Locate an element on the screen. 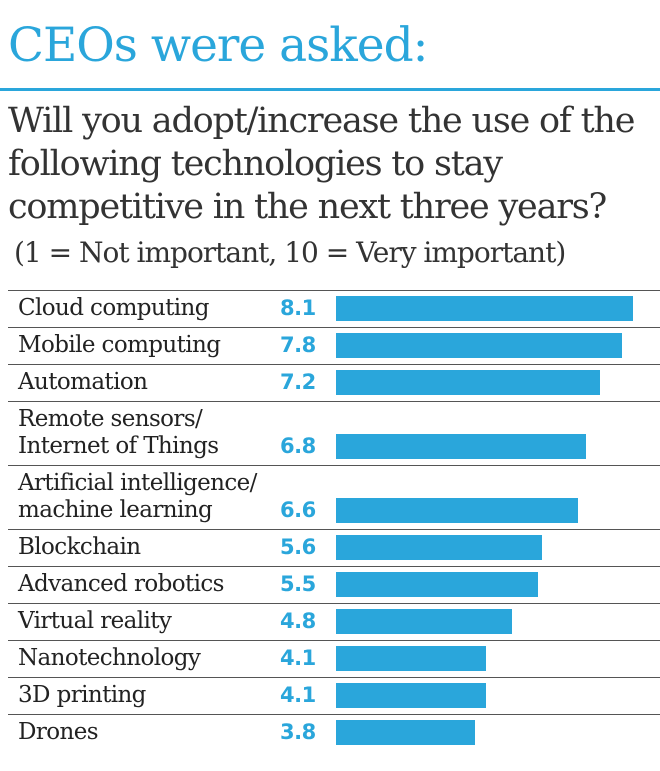 The width and height of the screenshot is (660, 771). category-label: Internet of Things is located at coordinates (118, 446).